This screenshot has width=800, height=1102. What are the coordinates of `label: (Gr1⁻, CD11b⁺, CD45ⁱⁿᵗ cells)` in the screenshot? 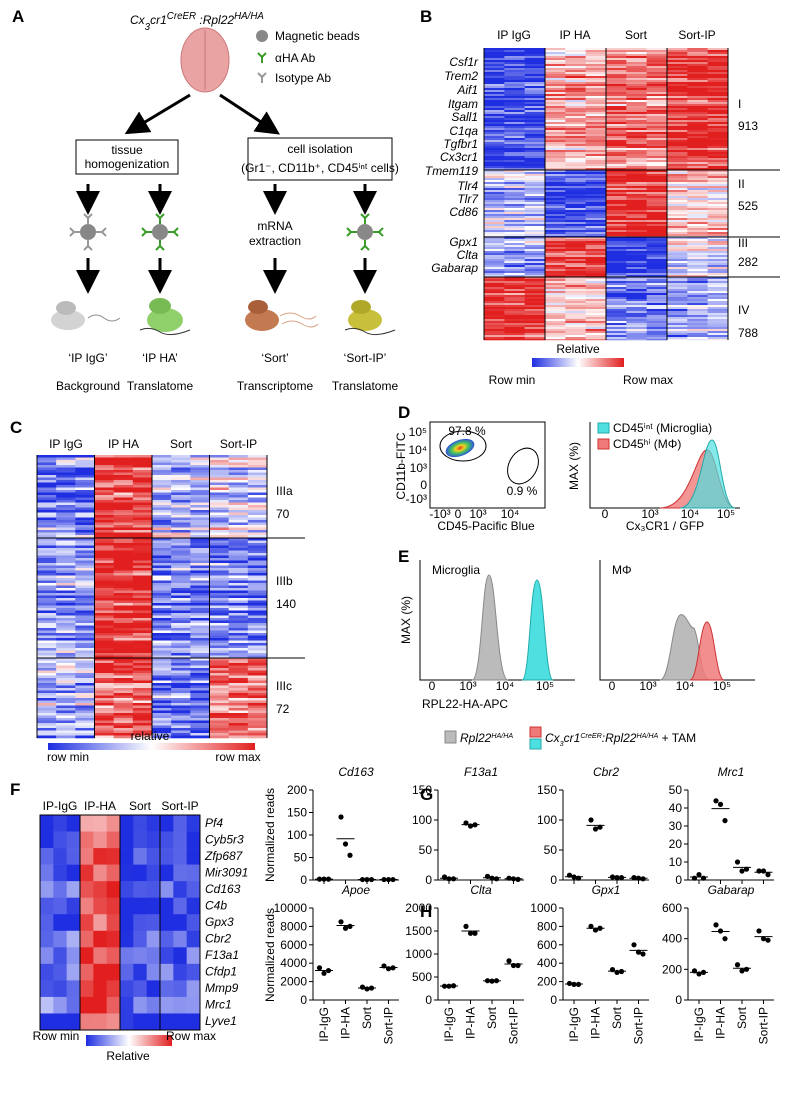 It's located at (320, 168).